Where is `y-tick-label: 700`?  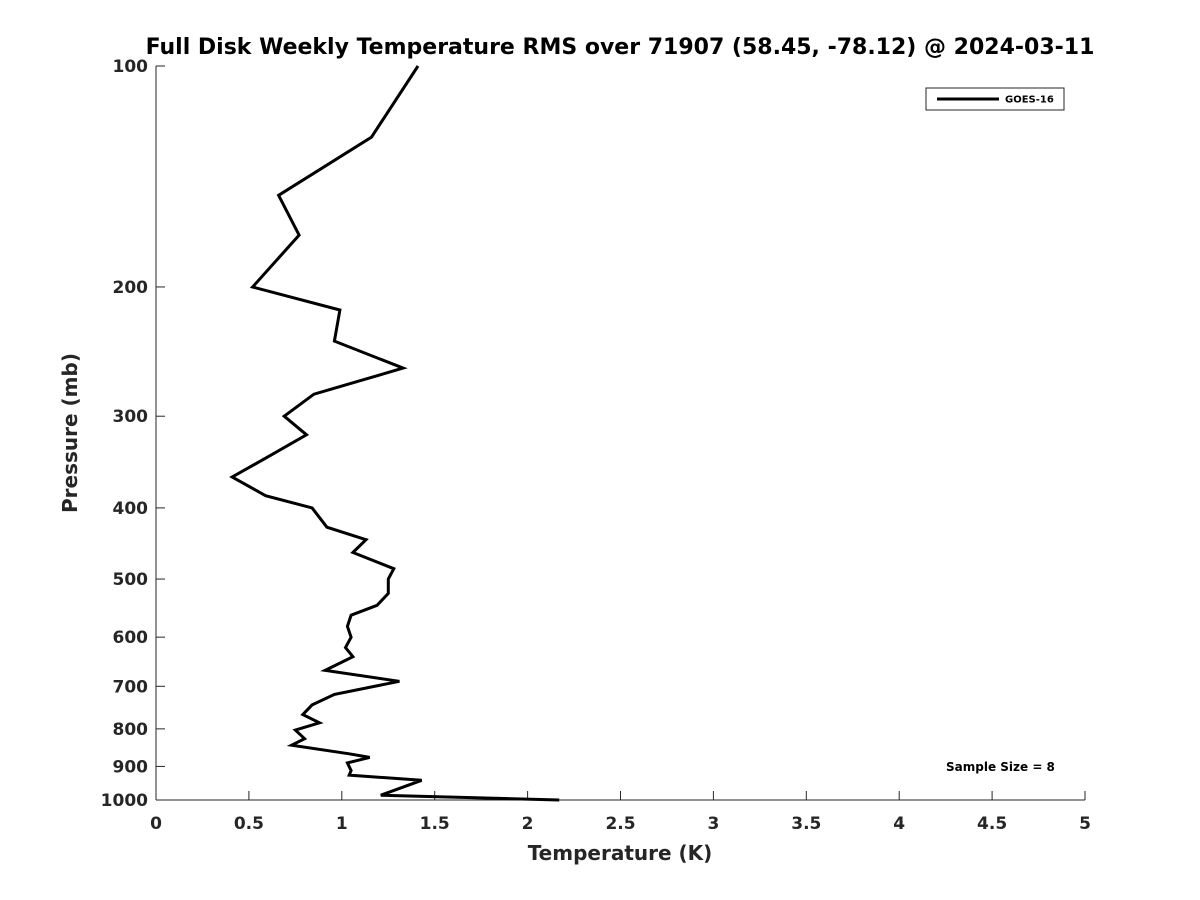 y-tick-label: 700 is located at coordinates (131, 687).